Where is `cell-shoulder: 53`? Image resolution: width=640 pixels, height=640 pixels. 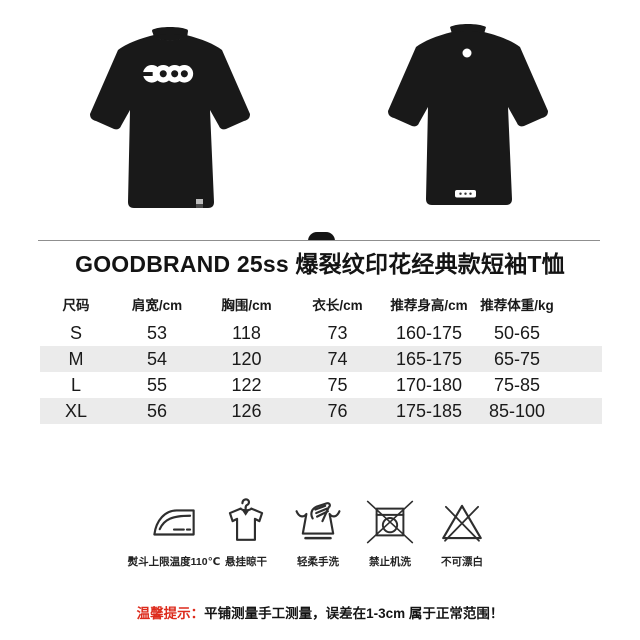
cell-shoulder: 53 is located at coordinates (157, 333).